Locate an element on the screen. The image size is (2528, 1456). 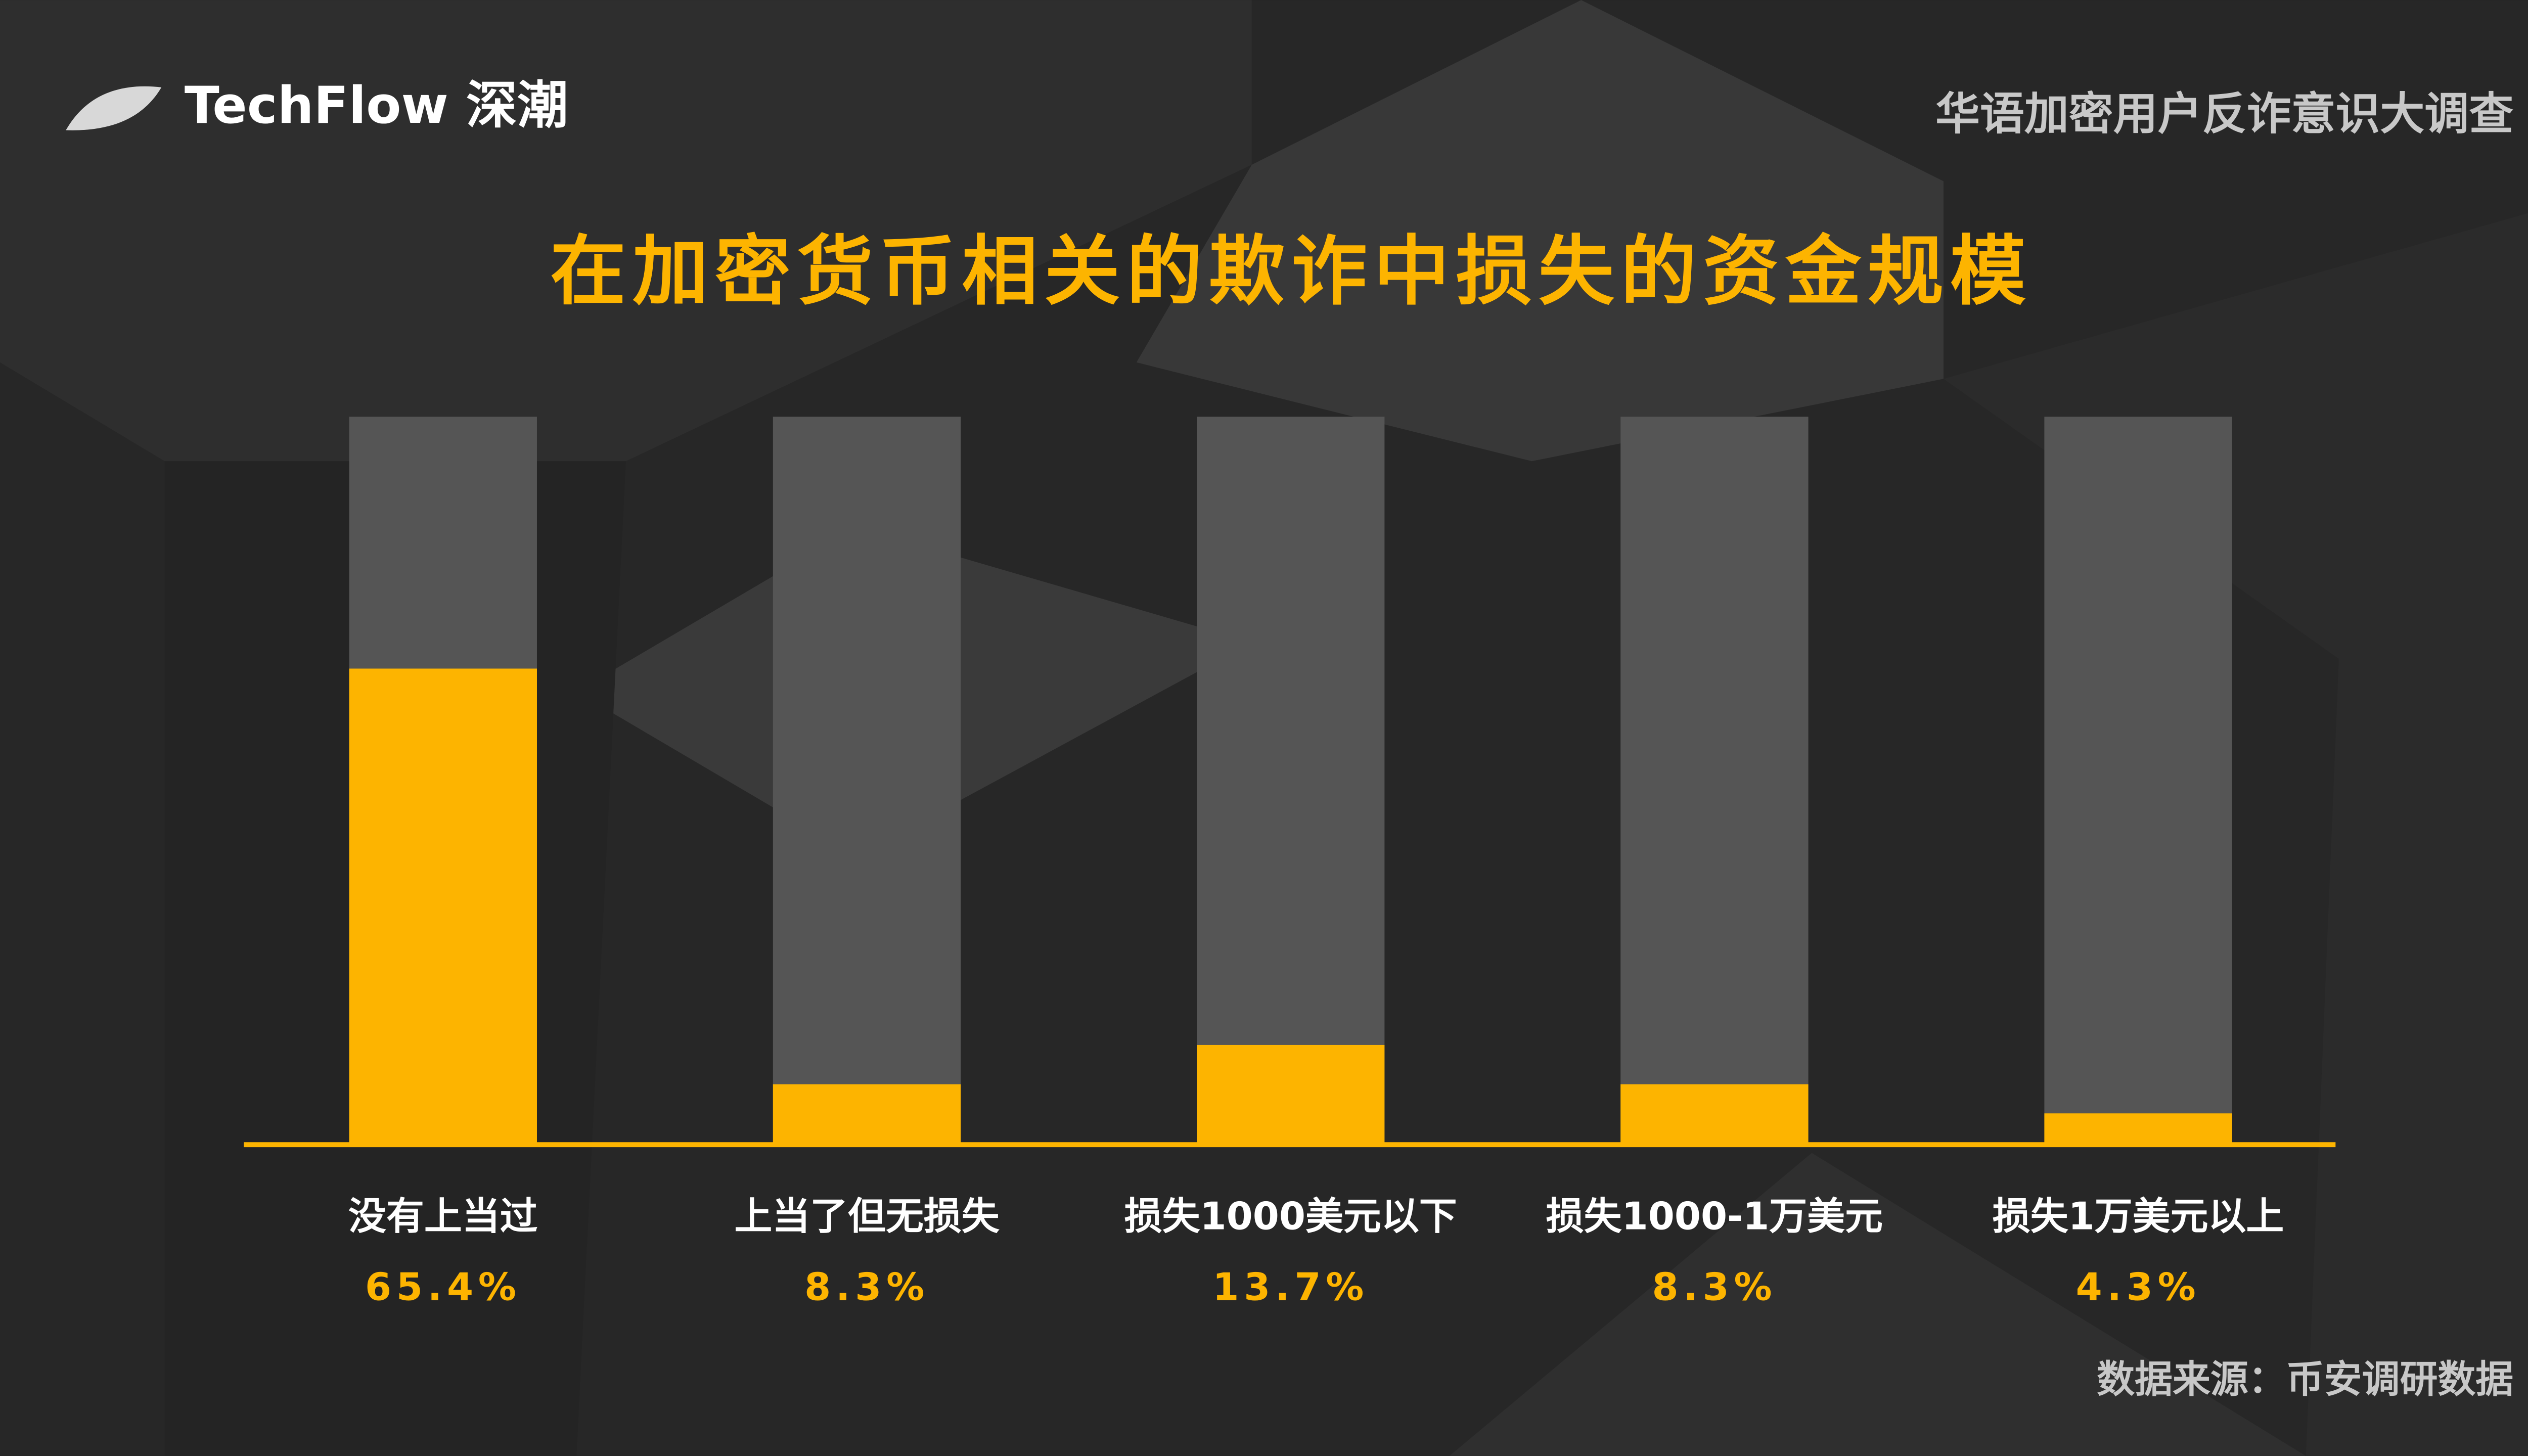
brand: TechFlow 深潮 is located at coordinates (377, 105).